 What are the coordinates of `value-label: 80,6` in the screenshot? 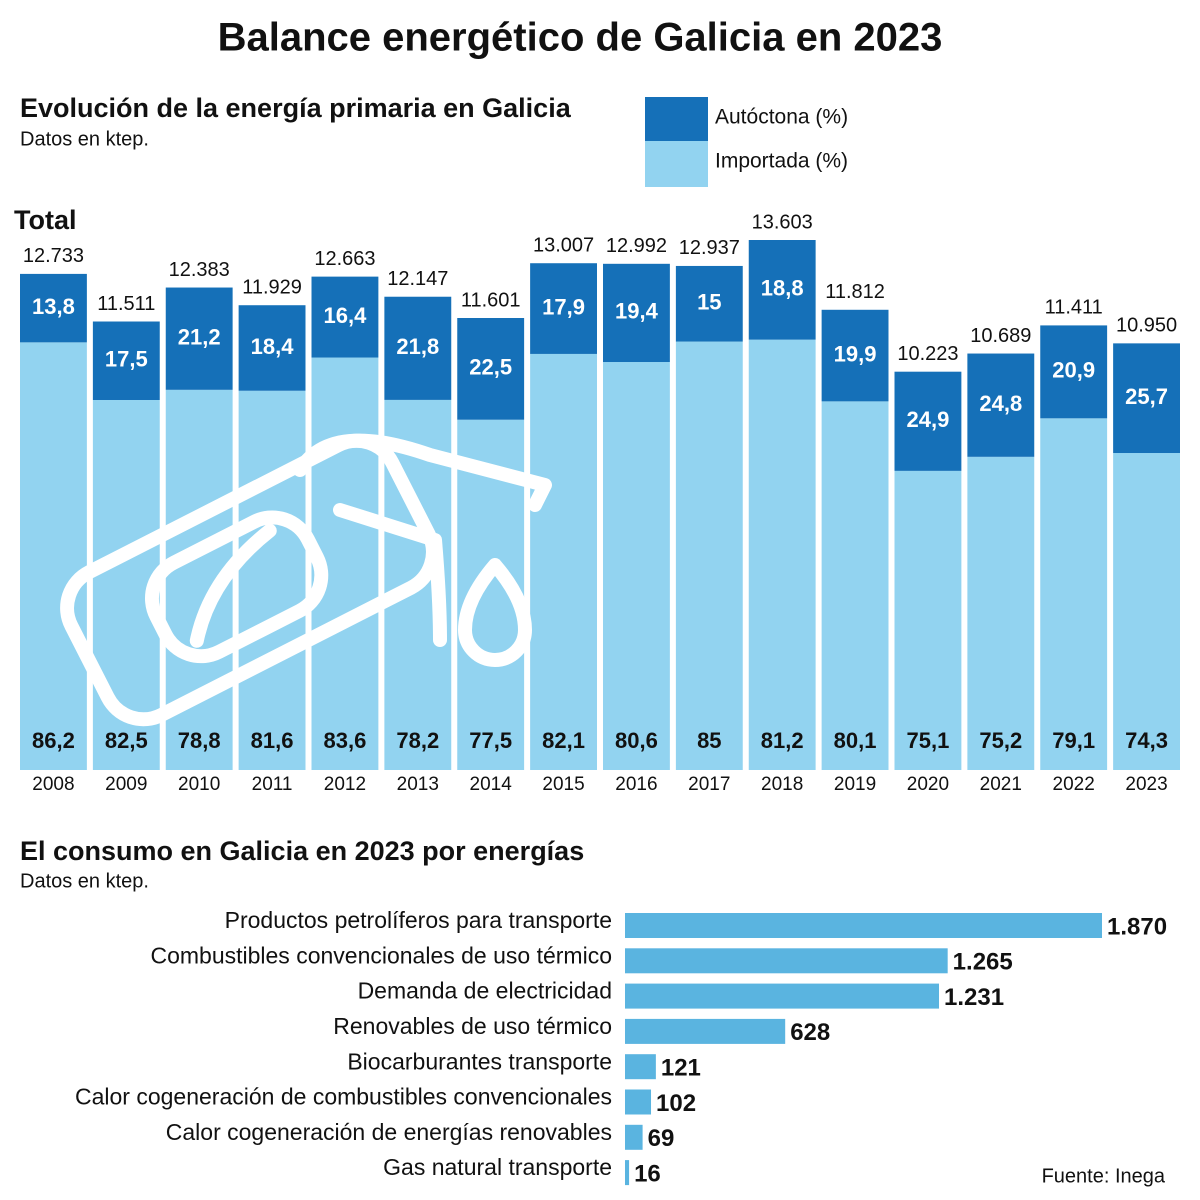 It's located at (636, 740).